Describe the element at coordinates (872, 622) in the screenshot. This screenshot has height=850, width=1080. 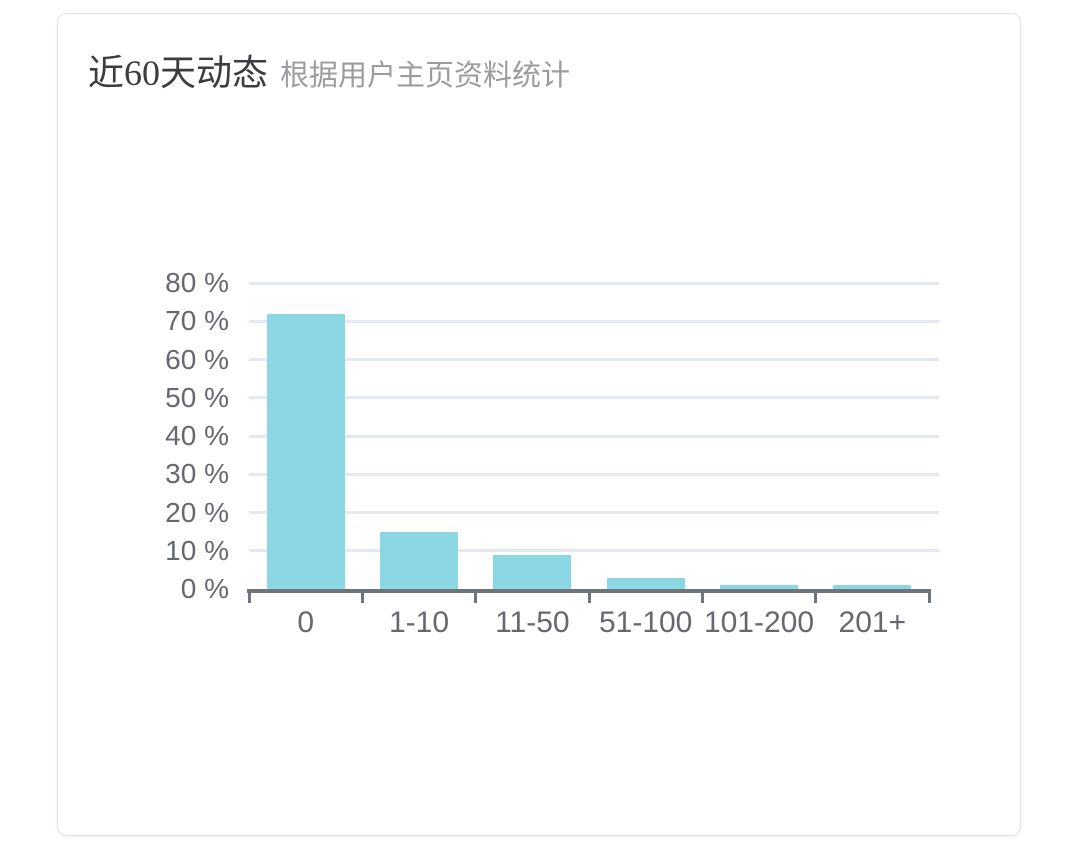
I see `x-axis-label: 201+` at that location.